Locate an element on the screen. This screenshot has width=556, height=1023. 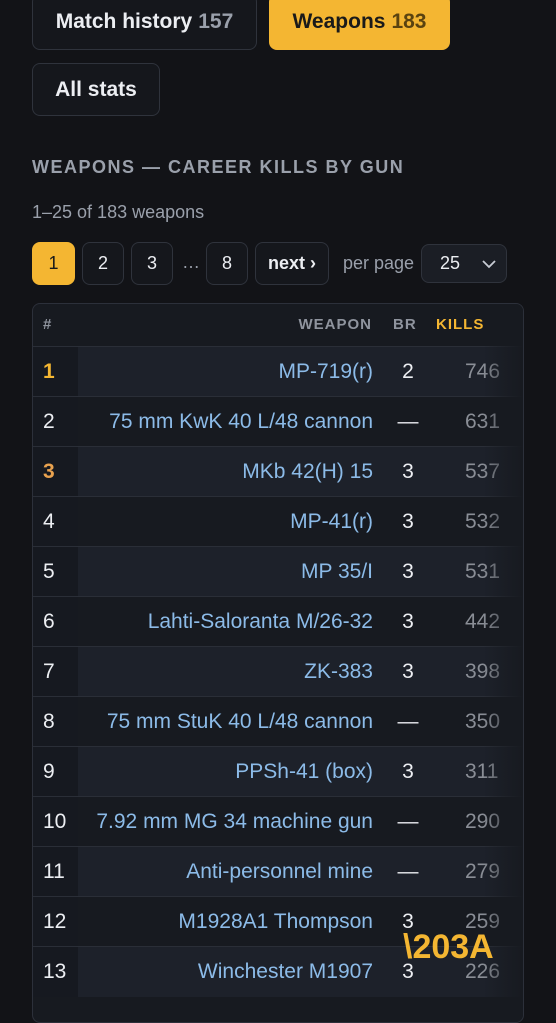
rank: 13 is located at coordinates (55, 972).